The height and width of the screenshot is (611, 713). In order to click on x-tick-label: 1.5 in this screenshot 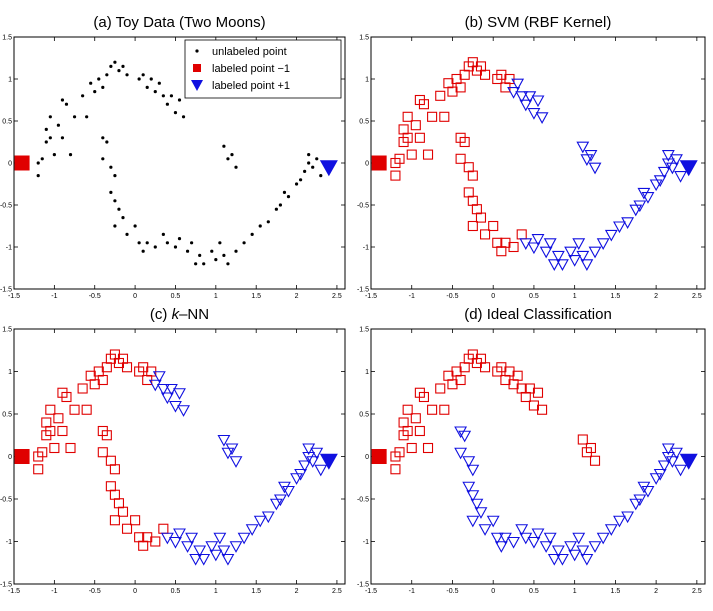, I will do `click(616, 296)`.